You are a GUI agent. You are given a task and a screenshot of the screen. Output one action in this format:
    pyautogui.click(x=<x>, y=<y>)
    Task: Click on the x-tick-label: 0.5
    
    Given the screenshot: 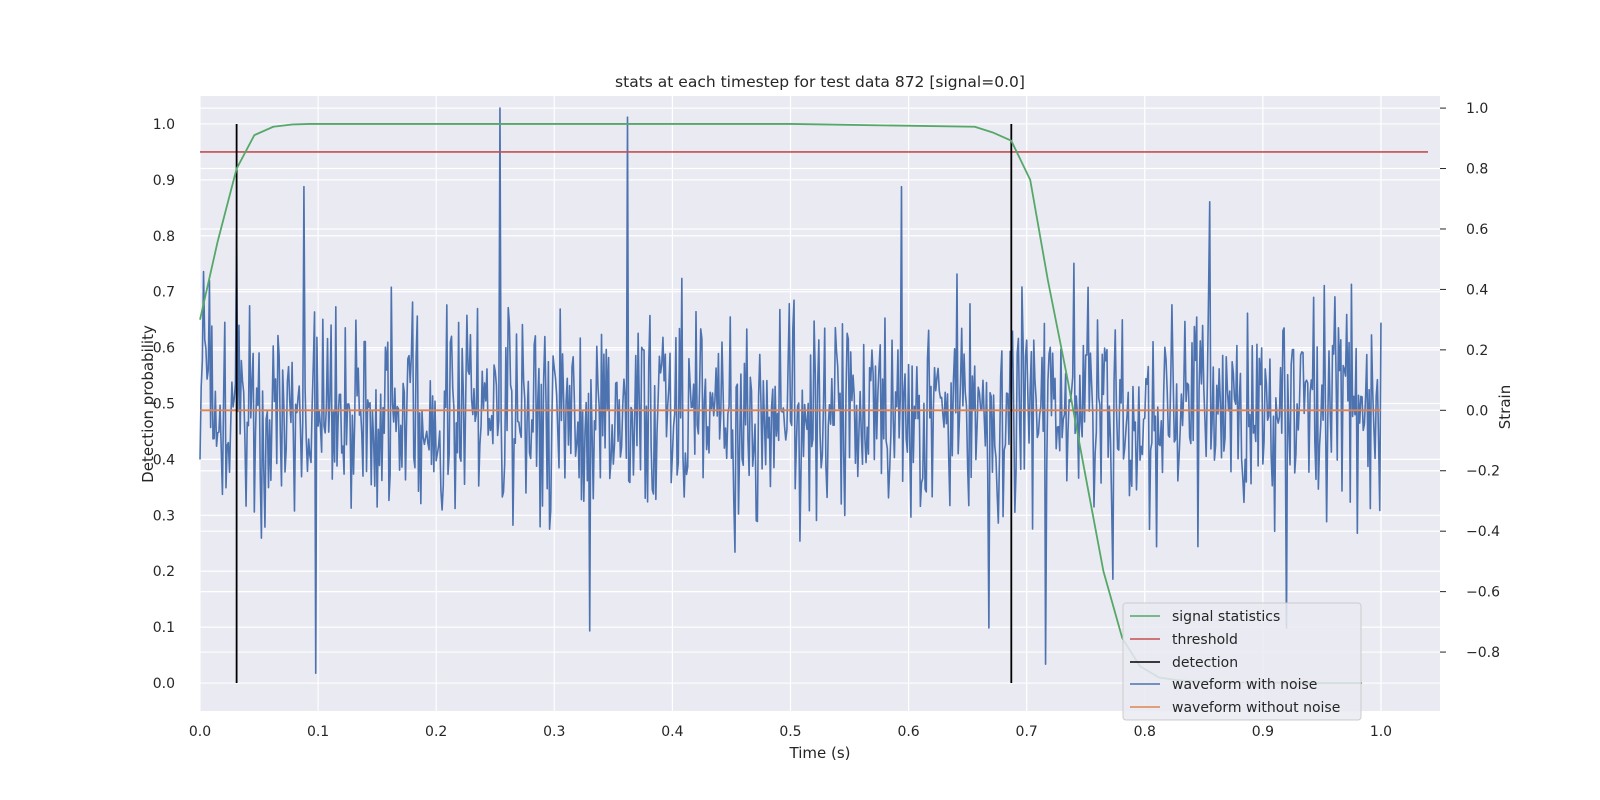 What is the action you would take?
    pyautogui.click(x=790, y=732)
    